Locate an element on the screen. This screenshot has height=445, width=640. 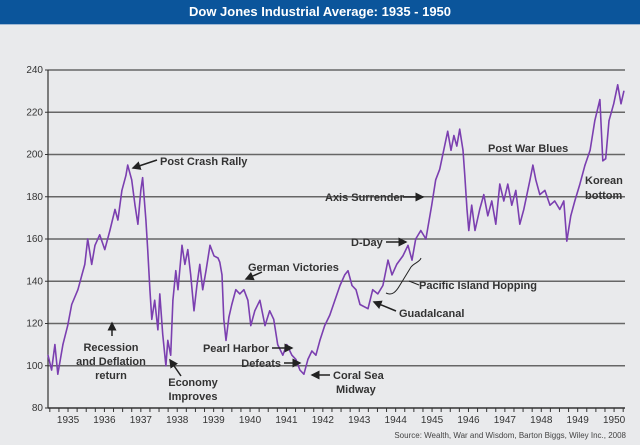
y-tick-label: 140 is located at coordinates (34, 281).